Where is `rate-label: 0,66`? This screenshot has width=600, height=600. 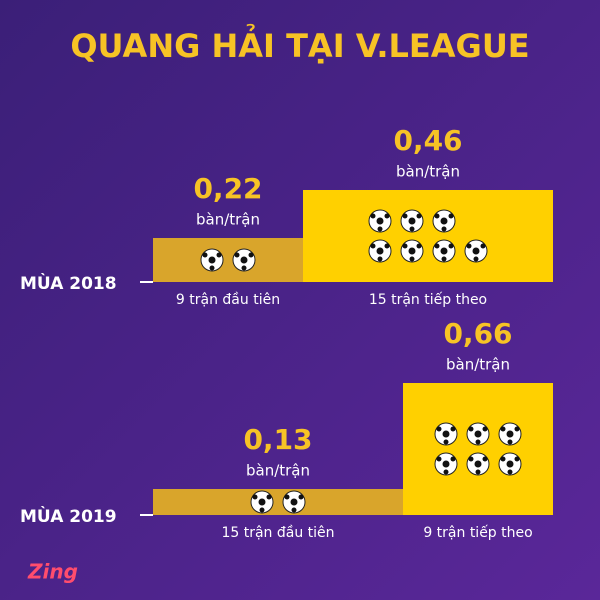 rate-label: 0,66 is located at coordinates (477, 333).